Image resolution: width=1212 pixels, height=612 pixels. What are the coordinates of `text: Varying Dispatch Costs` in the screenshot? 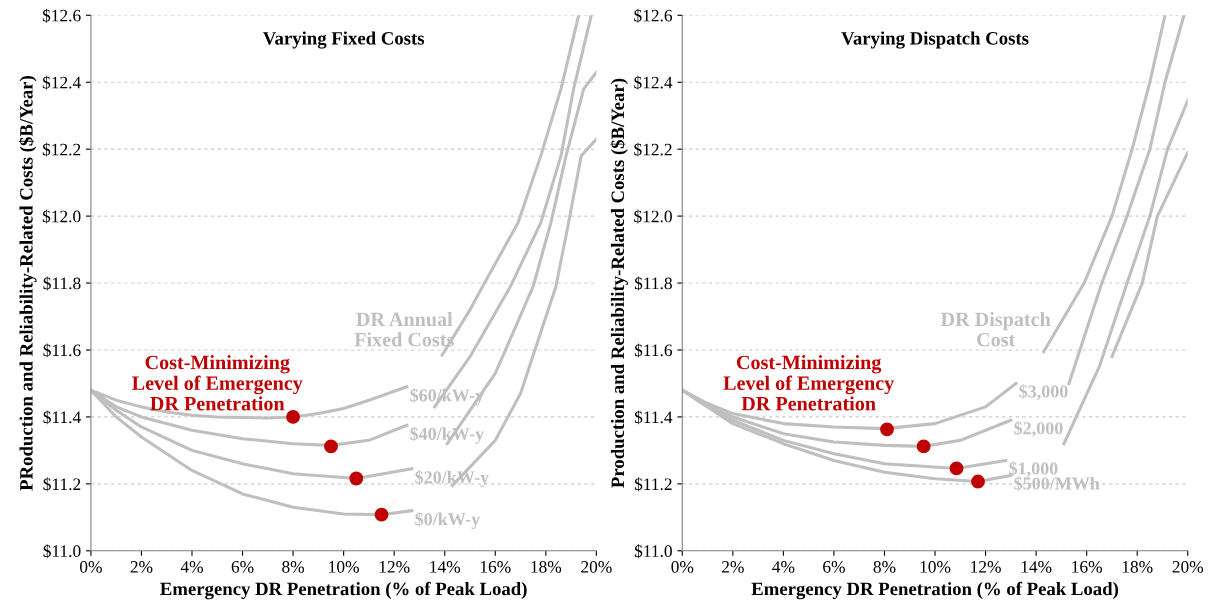 It's located at (935, 40).